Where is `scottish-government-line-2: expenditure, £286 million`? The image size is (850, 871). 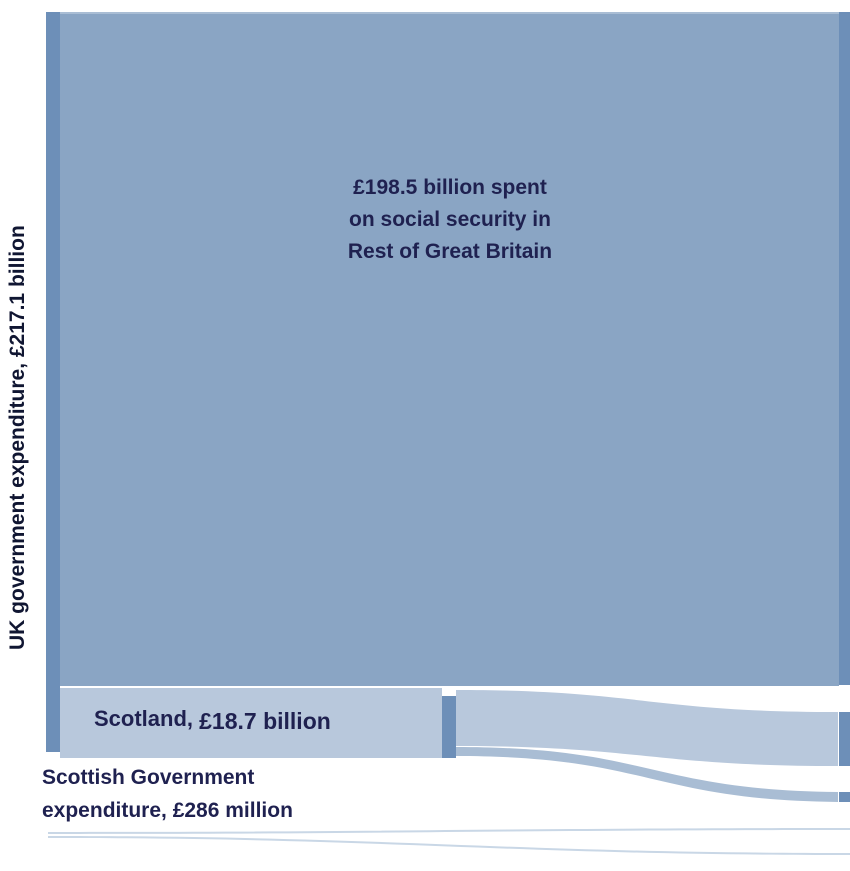
scottish-government-line-2: expenditure, £286 million is located at coordinates (167, 810).